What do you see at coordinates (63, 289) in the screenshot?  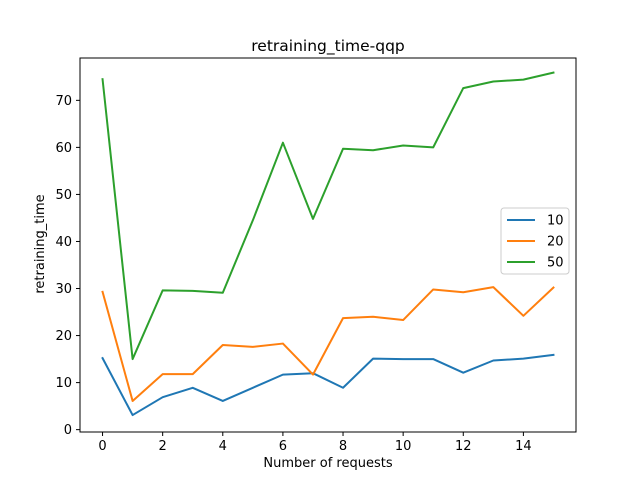 I see `y-tick-label: 30` at bounding box center [63, 289].